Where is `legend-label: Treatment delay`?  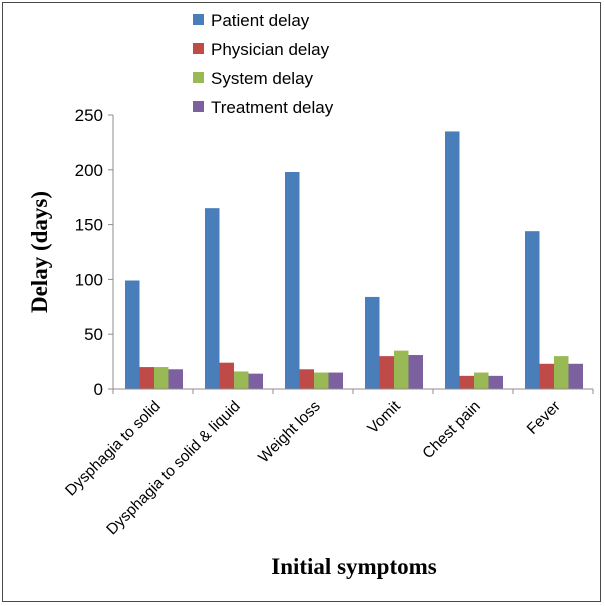
legend-label: Treatment delay is located at coordinates (272, 107).